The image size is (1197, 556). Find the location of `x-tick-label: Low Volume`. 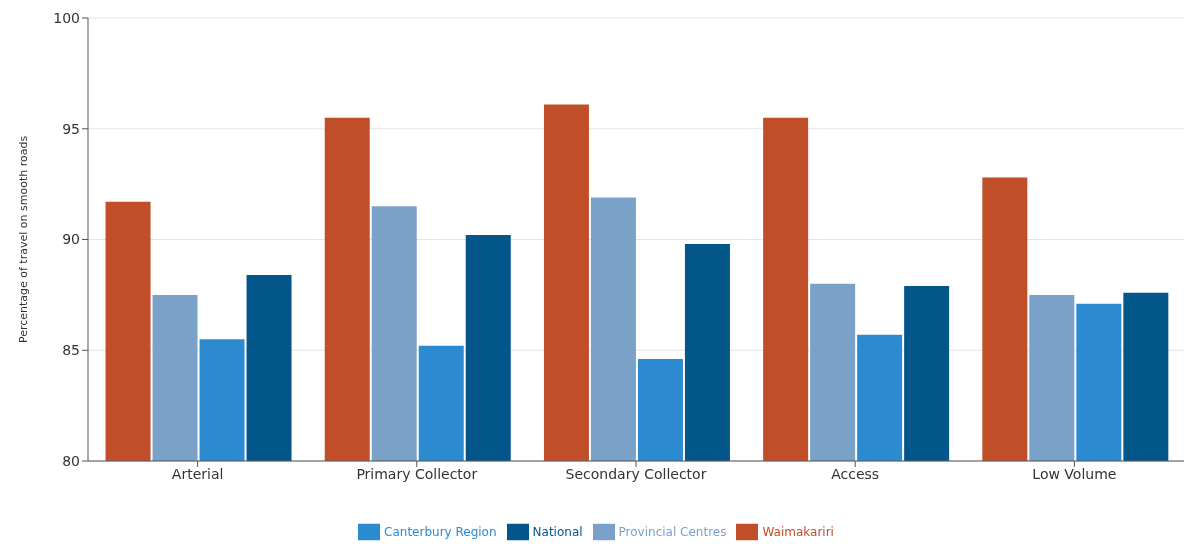

x-tick-label: Low Volume is located at coordinates (1074, 473).